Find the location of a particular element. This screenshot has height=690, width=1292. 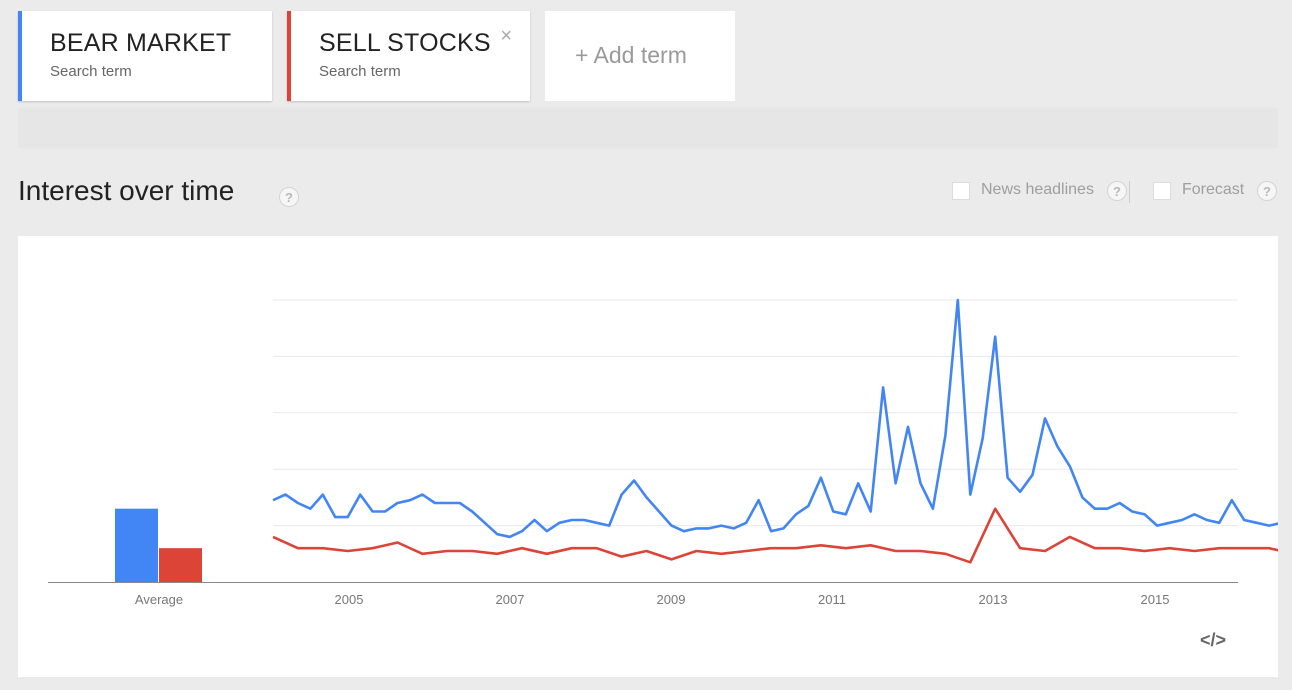

x-tick-label: 2005 is located at coordinates (349, 599).